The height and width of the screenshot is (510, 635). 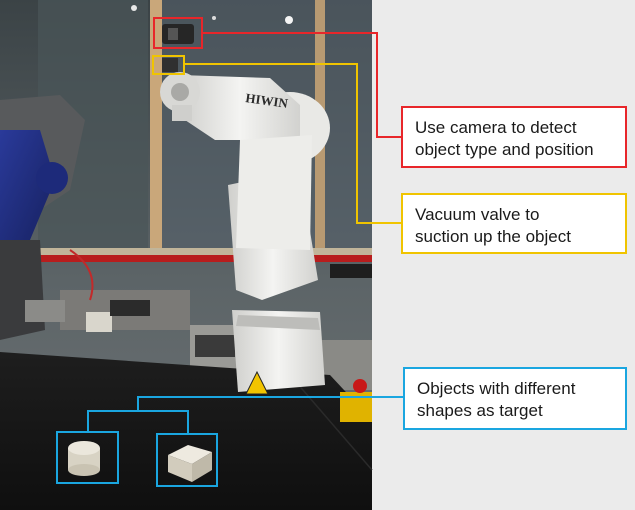 What do you see at coordinates (504, 149) in the screenshot?
I see `camera-callout-line-2: object type and position` at bounding box center [504, 149].